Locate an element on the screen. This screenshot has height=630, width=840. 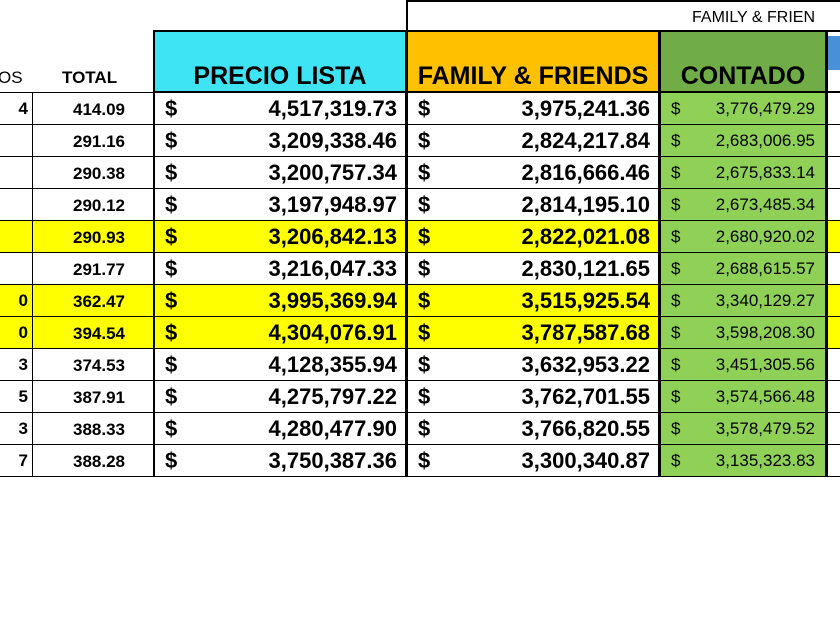
precio-value: 3,750,387.36 is located at coordinates (332, 460).